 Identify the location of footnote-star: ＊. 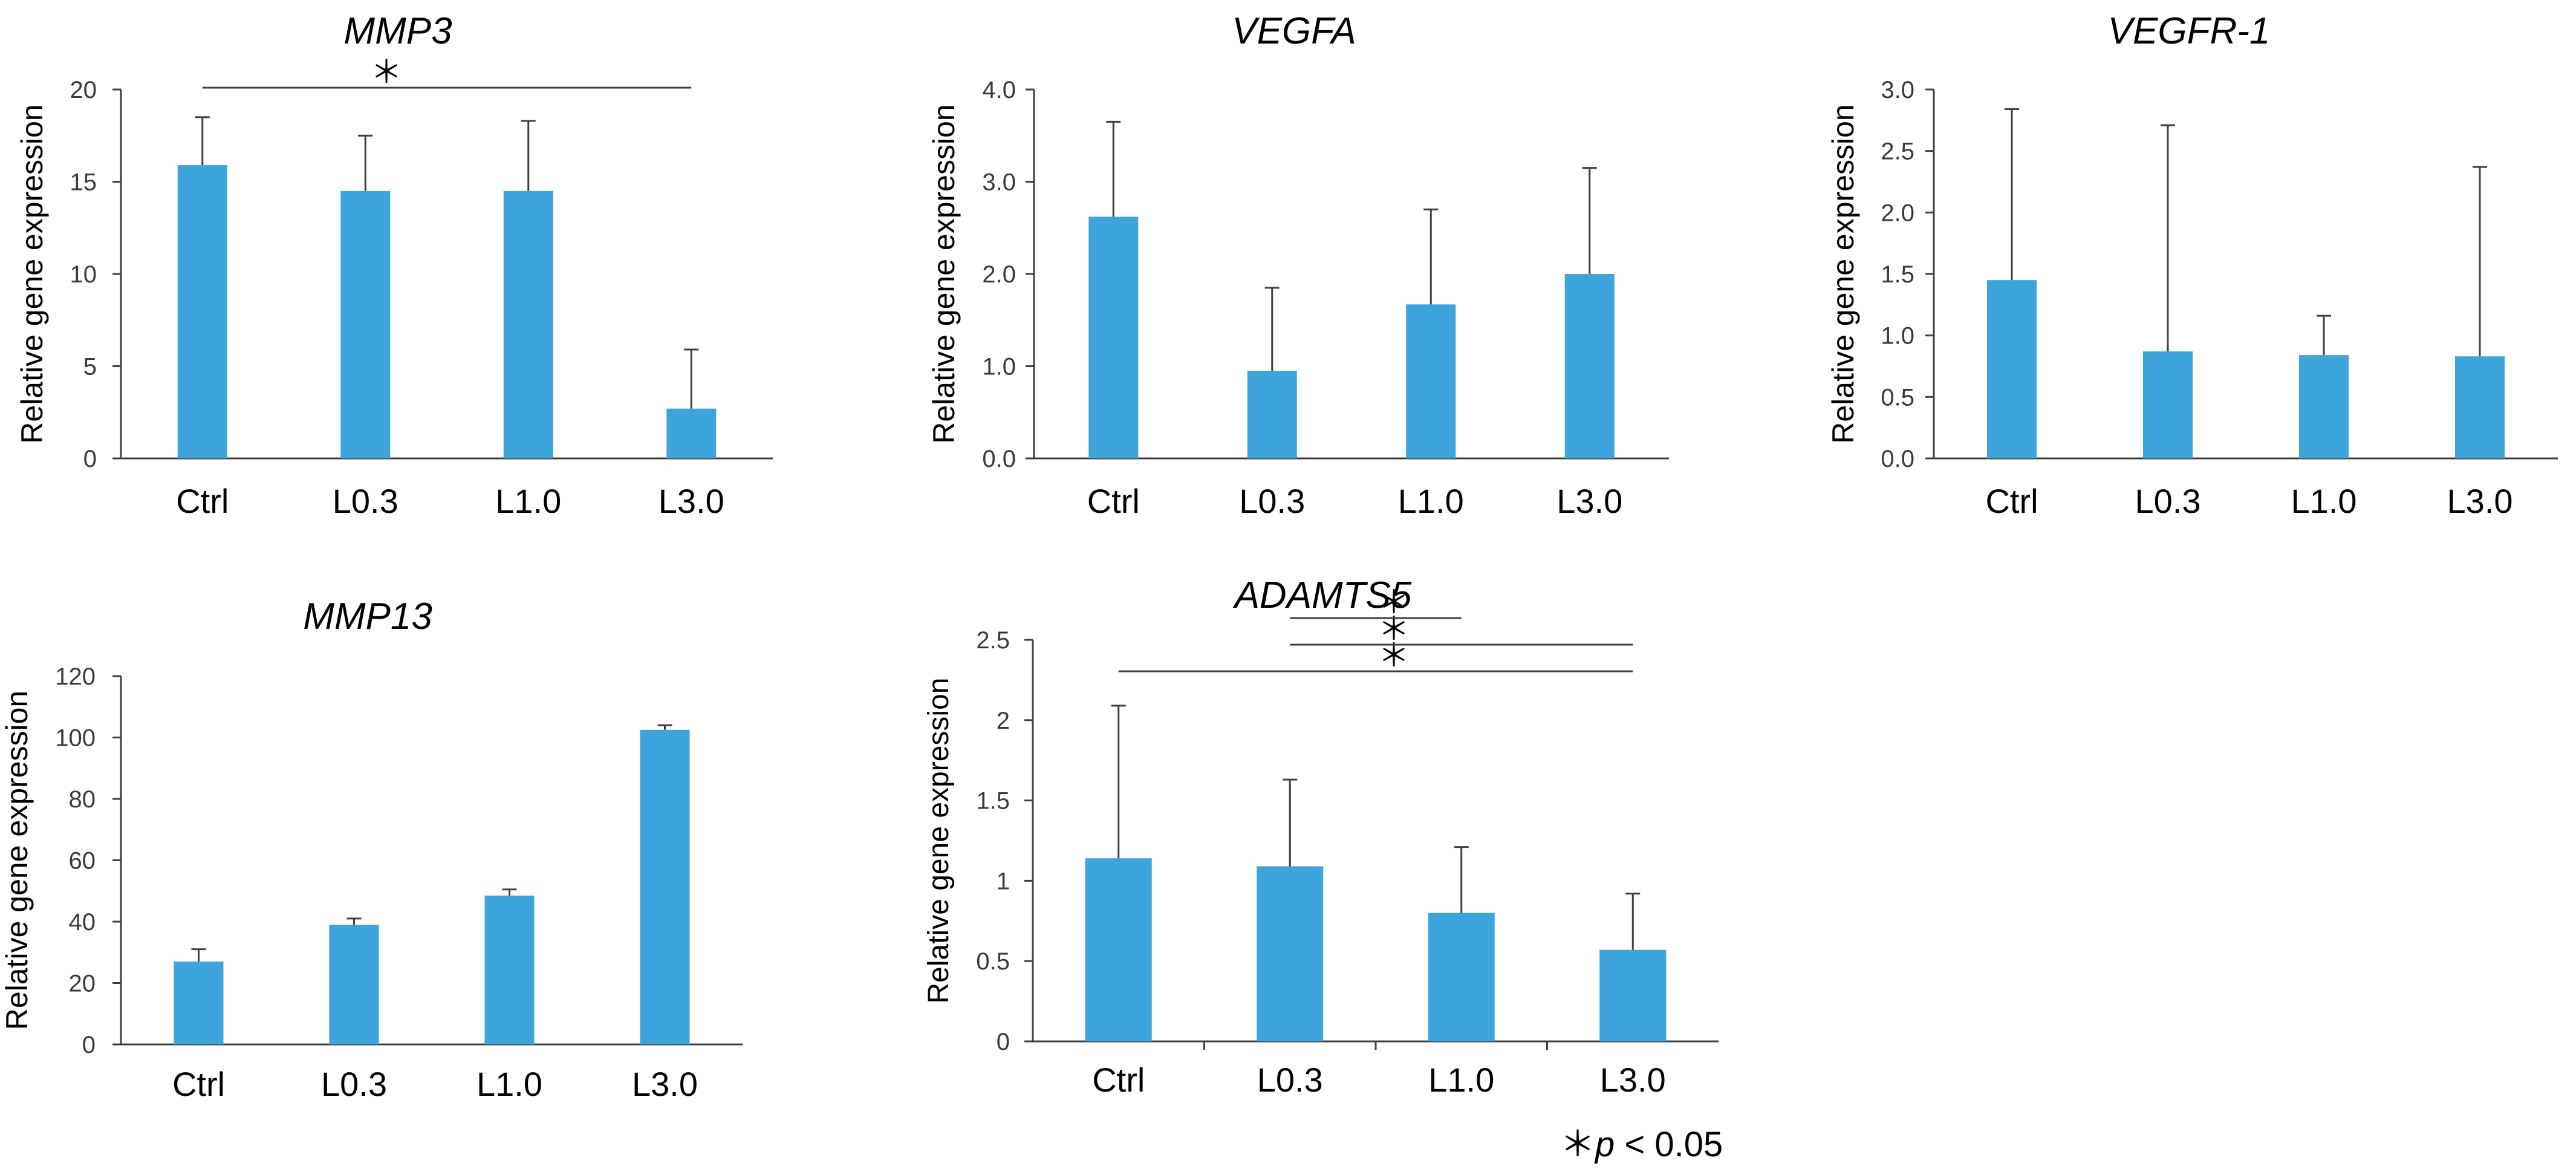
(1578, 1144).